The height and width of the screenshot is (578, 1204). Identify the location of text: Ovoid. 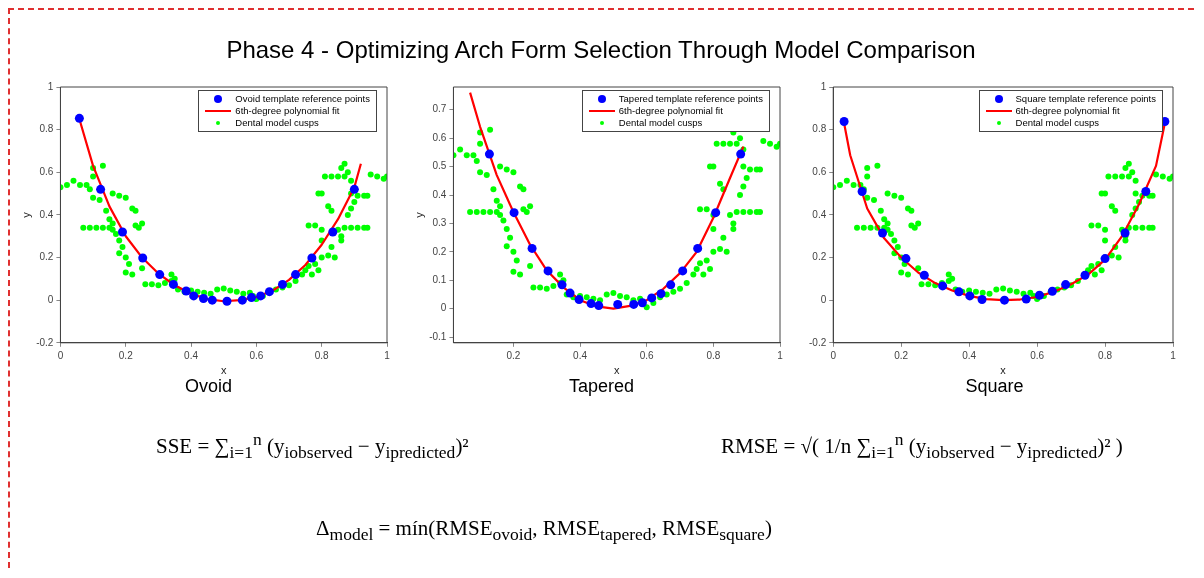
(208, 386).